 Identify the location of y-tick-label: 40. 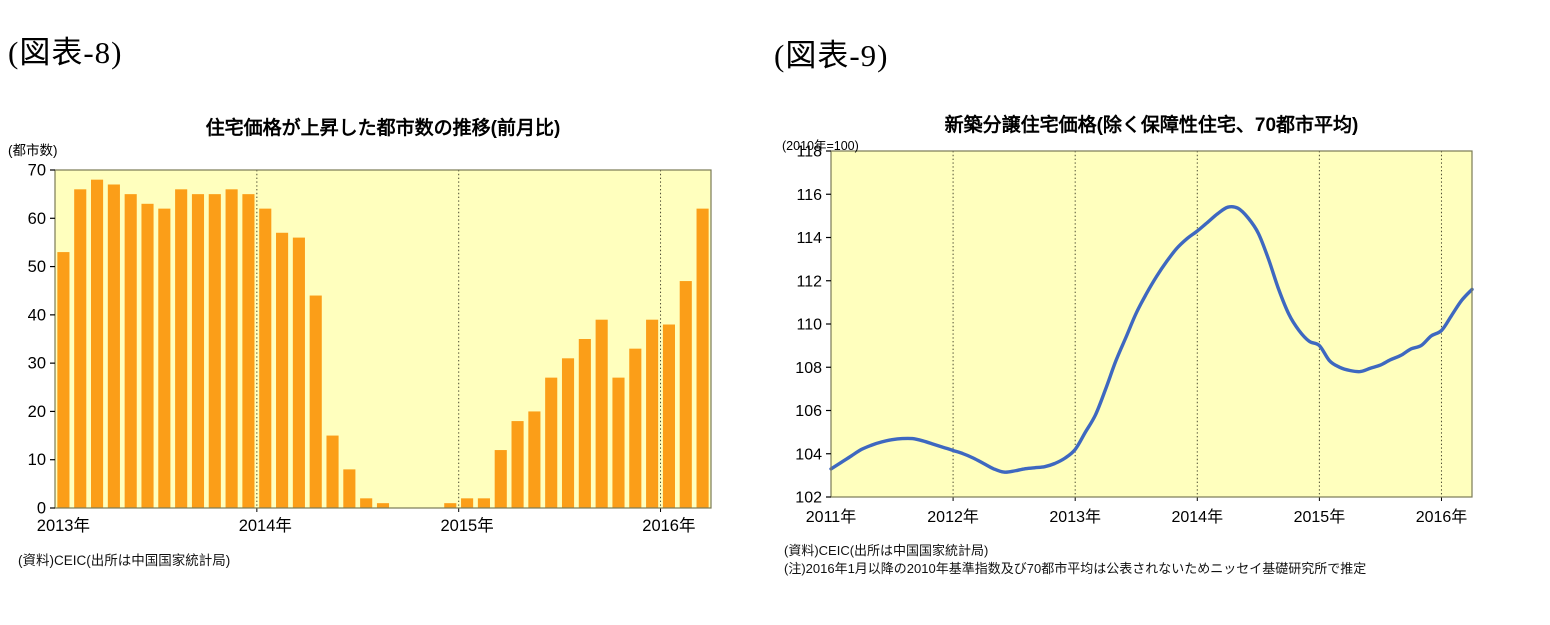
(37, 315).